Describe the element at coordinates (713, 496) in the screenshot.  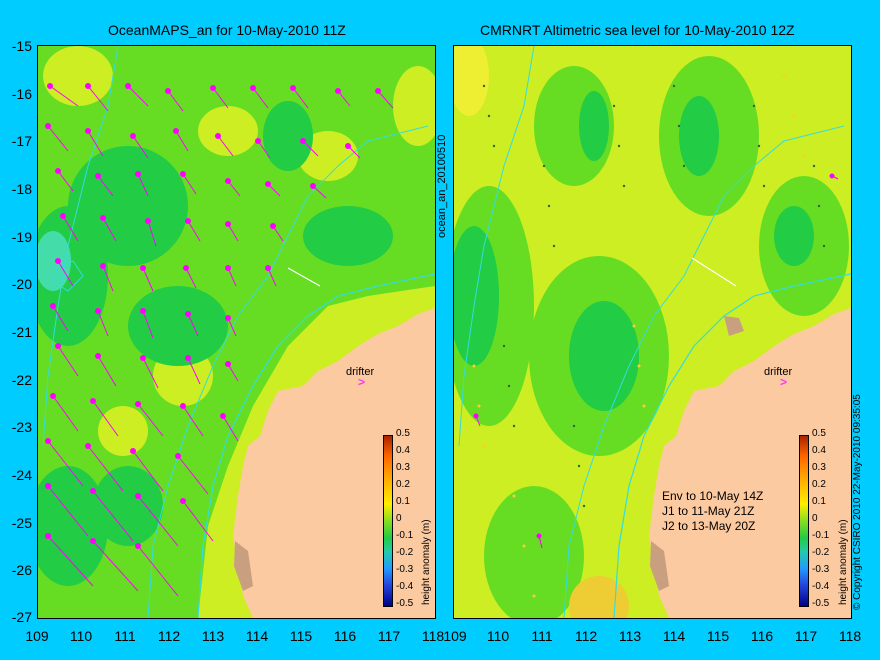
I see `legend-line: Env to 10-May 14Z` at that location.